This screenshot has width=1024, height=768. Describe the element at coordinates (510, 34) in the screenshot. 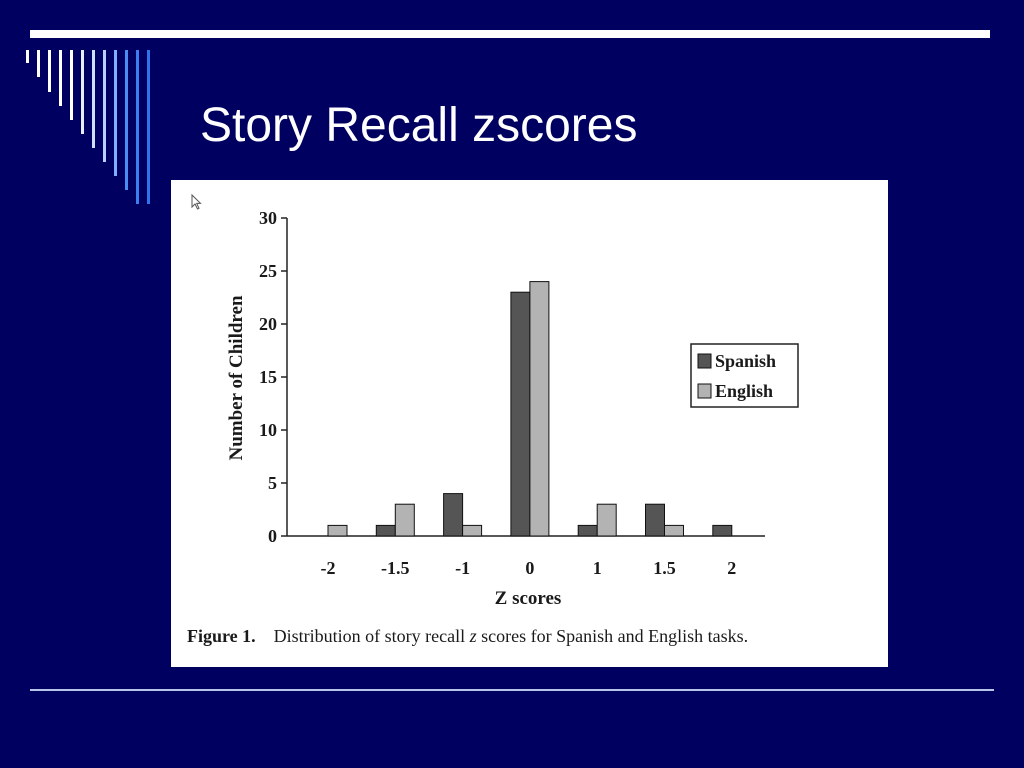

I see `top-divider` at that location.